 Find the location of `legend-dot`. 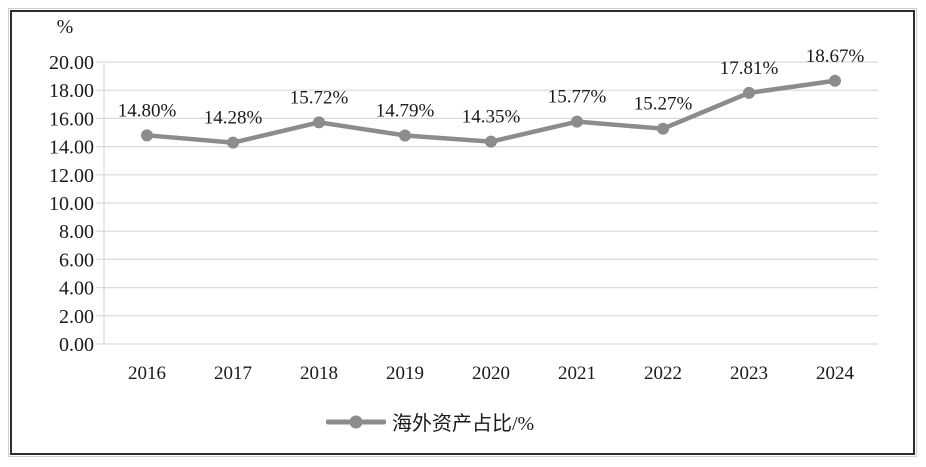

legend-dot is located at coordinates (356, 421).